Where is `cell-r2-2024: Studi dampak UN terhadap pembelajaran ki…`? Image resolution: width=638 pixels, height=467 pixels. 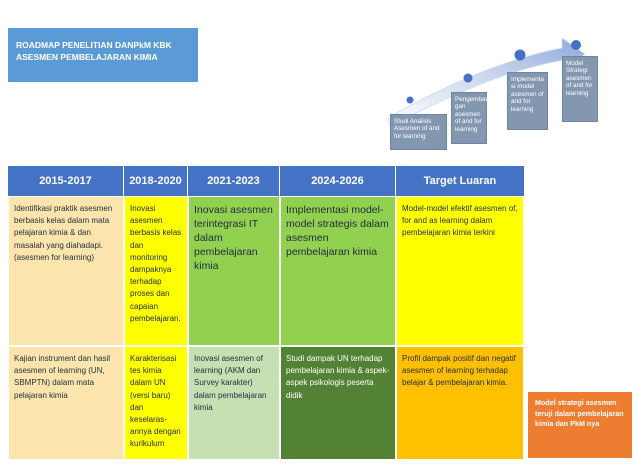
cell-r2-2024: Studi dampak UN terhadap pembelajaran ki… is located at coordinates (338, 403).